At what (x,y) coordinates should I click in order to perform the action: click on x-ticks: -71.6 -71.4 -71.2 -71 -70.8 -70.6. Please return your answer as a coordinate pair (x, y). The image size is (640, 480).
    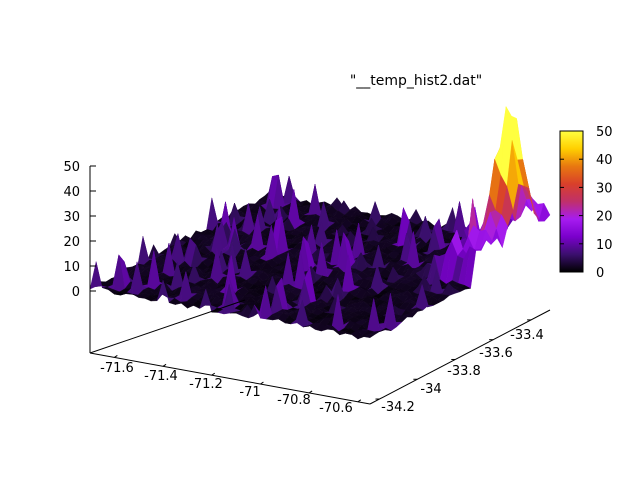
    Looking at the image, I should click on (231, 385).